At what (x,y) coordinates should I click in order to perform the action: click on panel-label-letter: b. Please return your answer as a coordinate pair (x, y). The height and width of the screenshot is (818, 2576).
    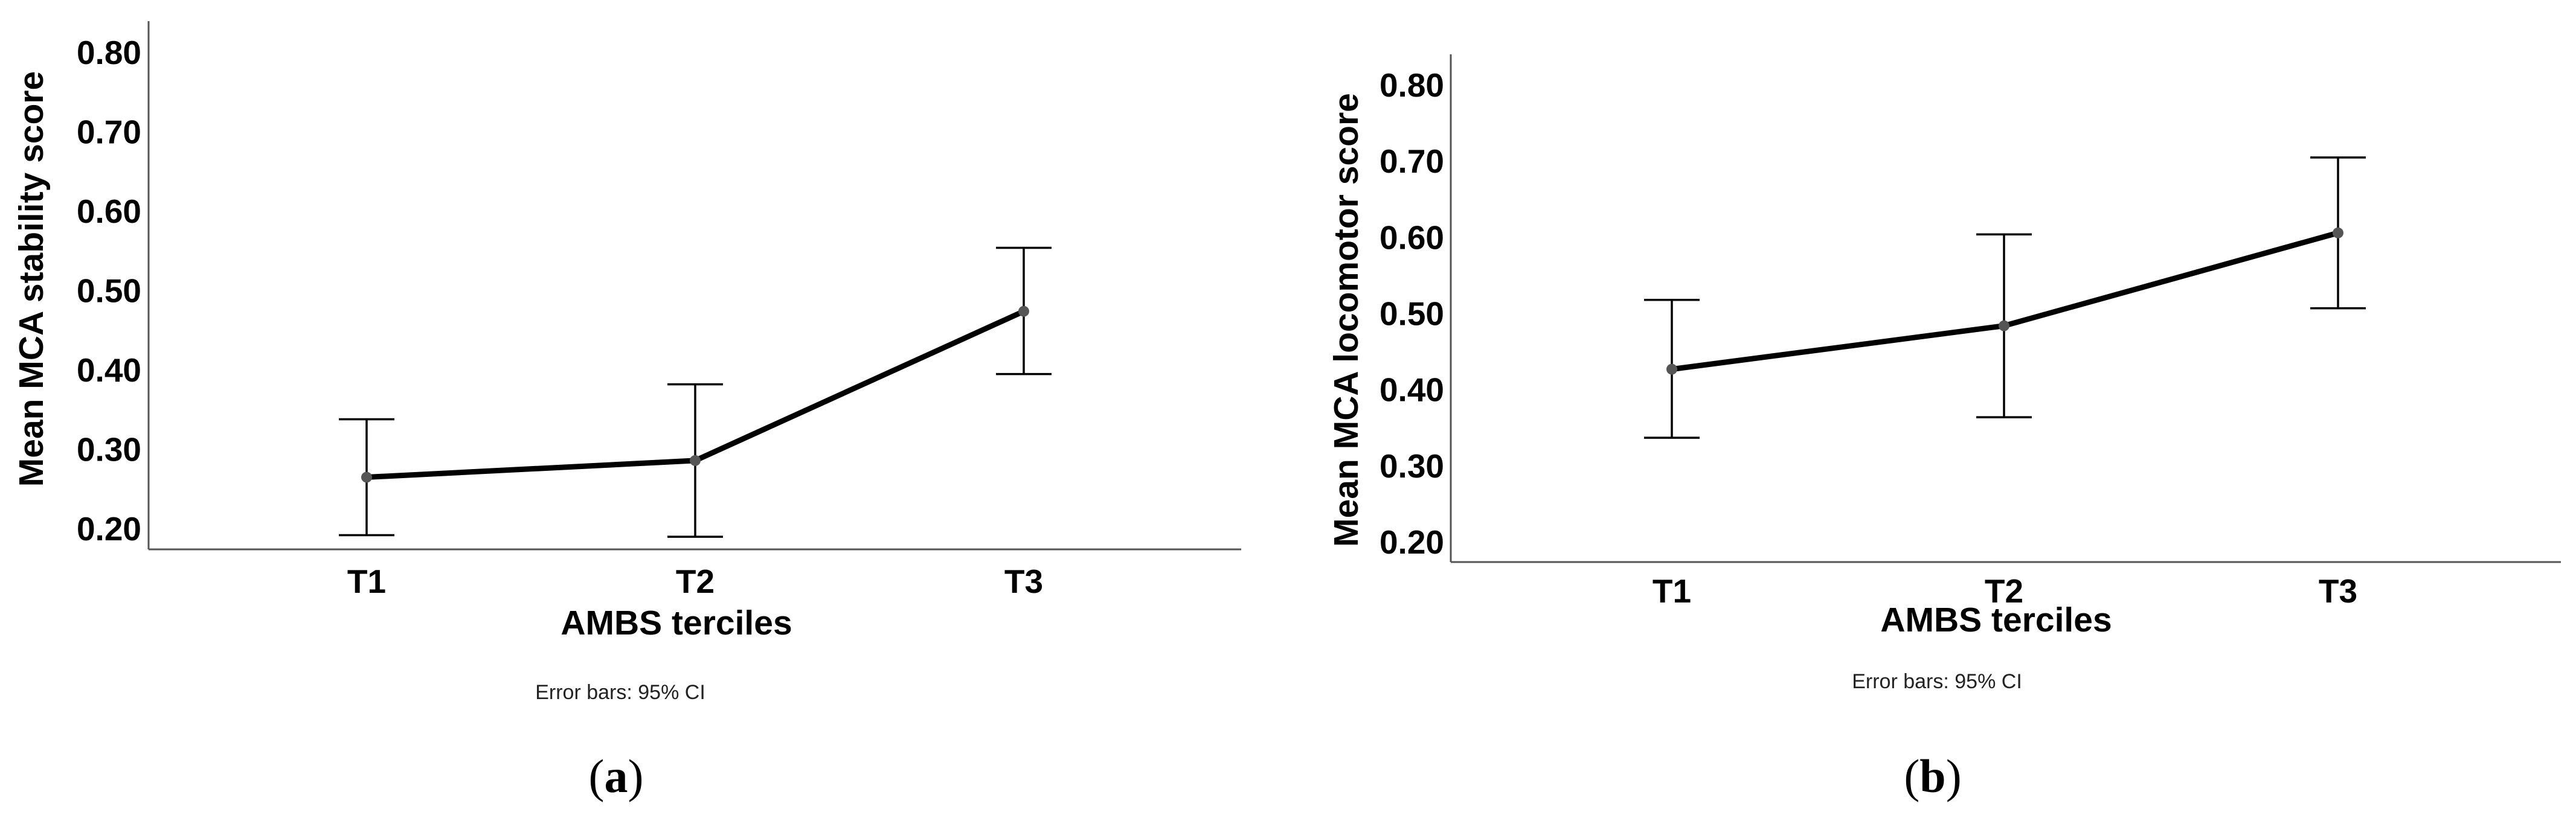
    Looking at the image, I should click on (1932, 776).